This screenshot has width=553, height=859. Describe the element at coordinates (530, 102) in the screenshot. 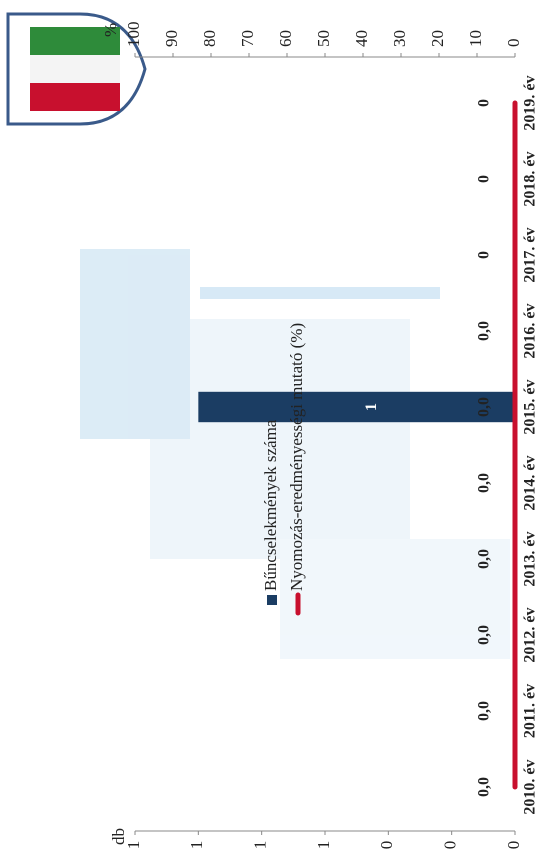

I see `x-tick-label: 2019. év` at that location.